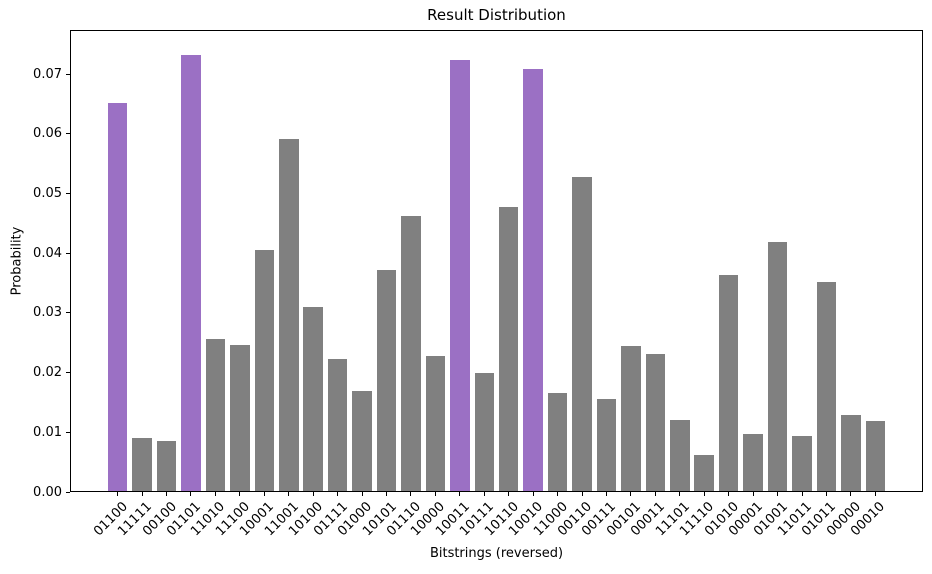 The image size is (932, 574). I want to click on y-tick-label: 0.07, so click(47, 74).